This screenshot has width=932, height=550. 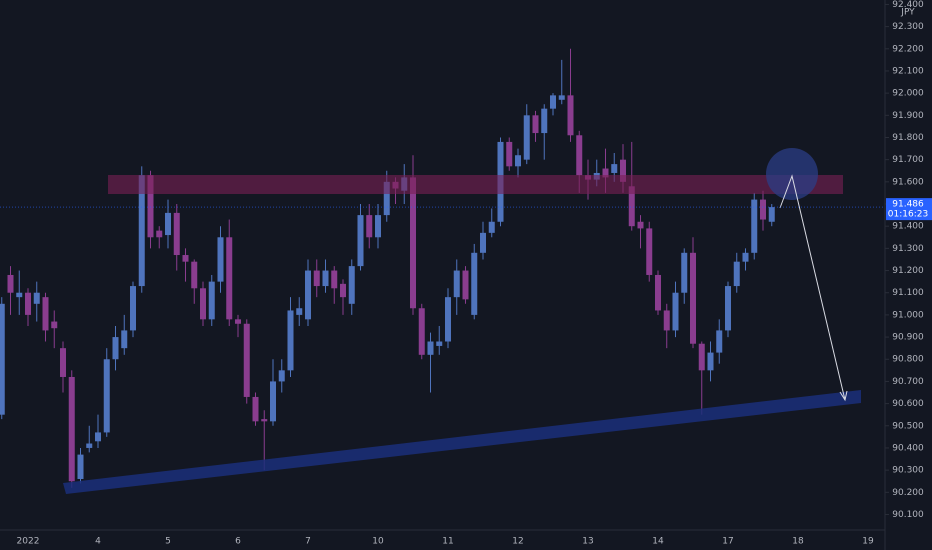 What do you see at coordinates (908, 315) in the screenshot?
I see `y-tick-label: 91.000` at bounding box center [908, 315].